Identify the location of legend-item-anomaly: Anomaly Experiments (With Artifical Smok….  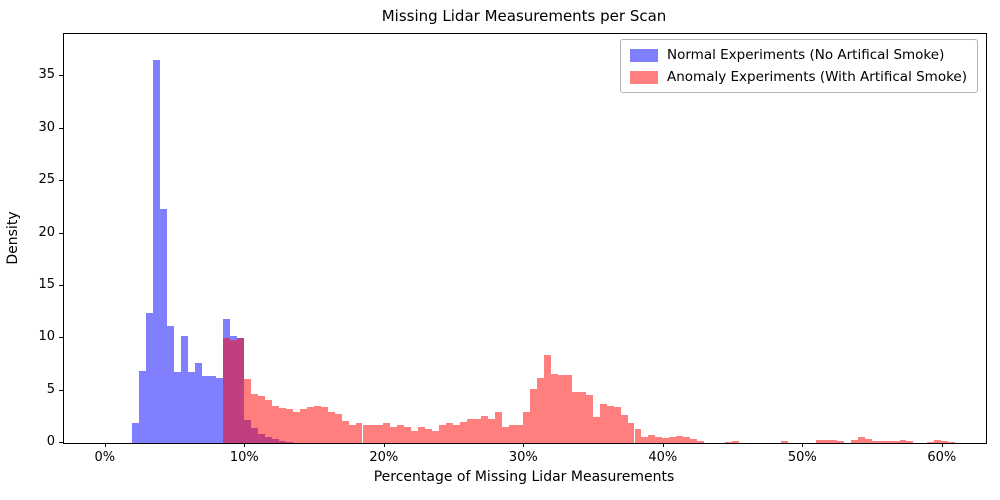
(798, 77).